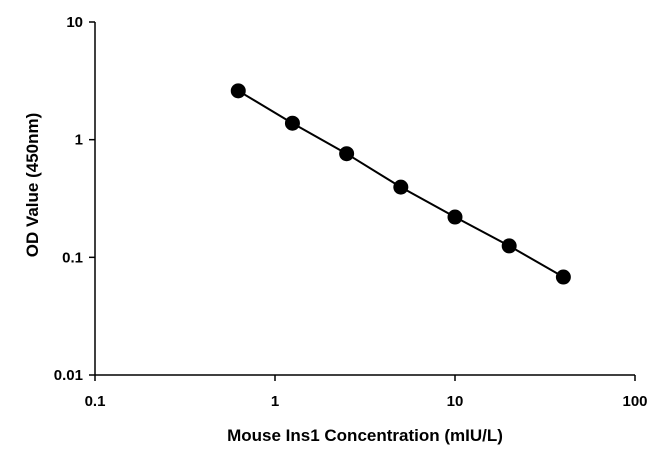  What do you see at coordinates (32, 185) in the screenshot?
I see `y-axis-title: OD Value (450nm)` at bounding box center [32, 185].